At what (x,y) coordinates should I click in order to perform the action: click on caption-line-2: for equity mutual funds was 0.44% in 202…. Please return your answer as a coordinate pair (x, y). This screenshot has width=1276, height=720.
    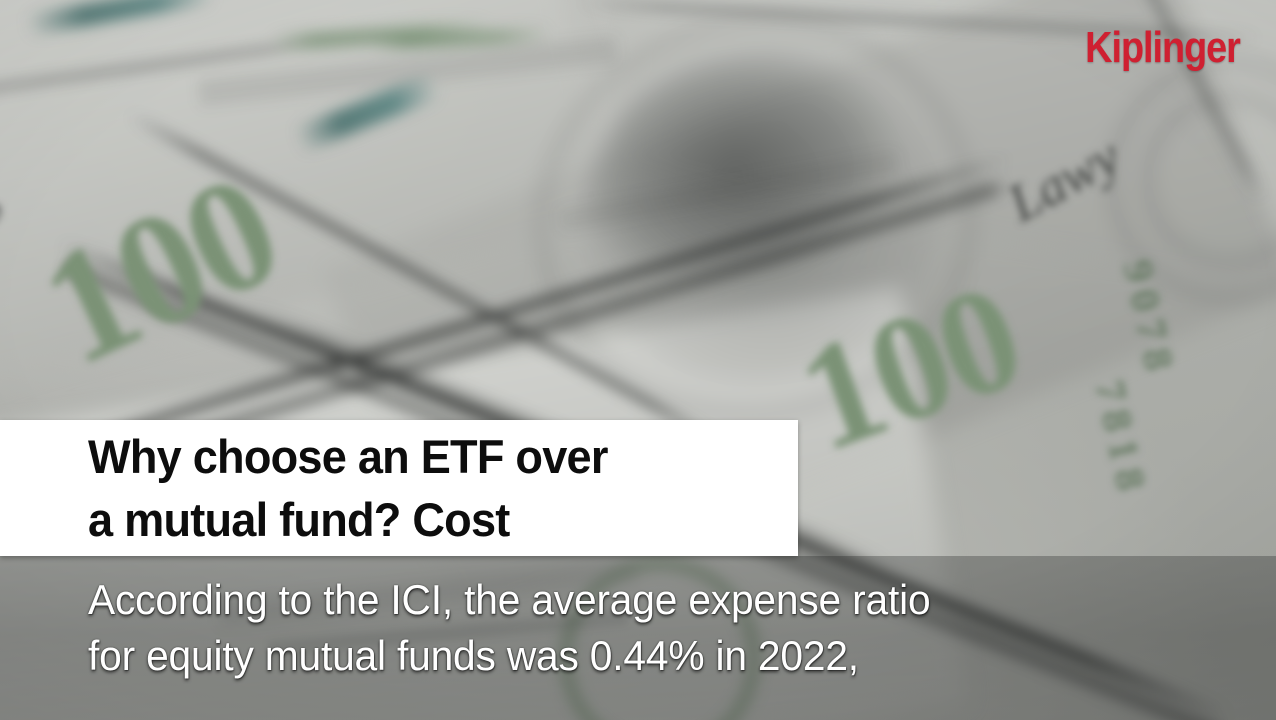
    Looking at the image, I should click on (473, 655).